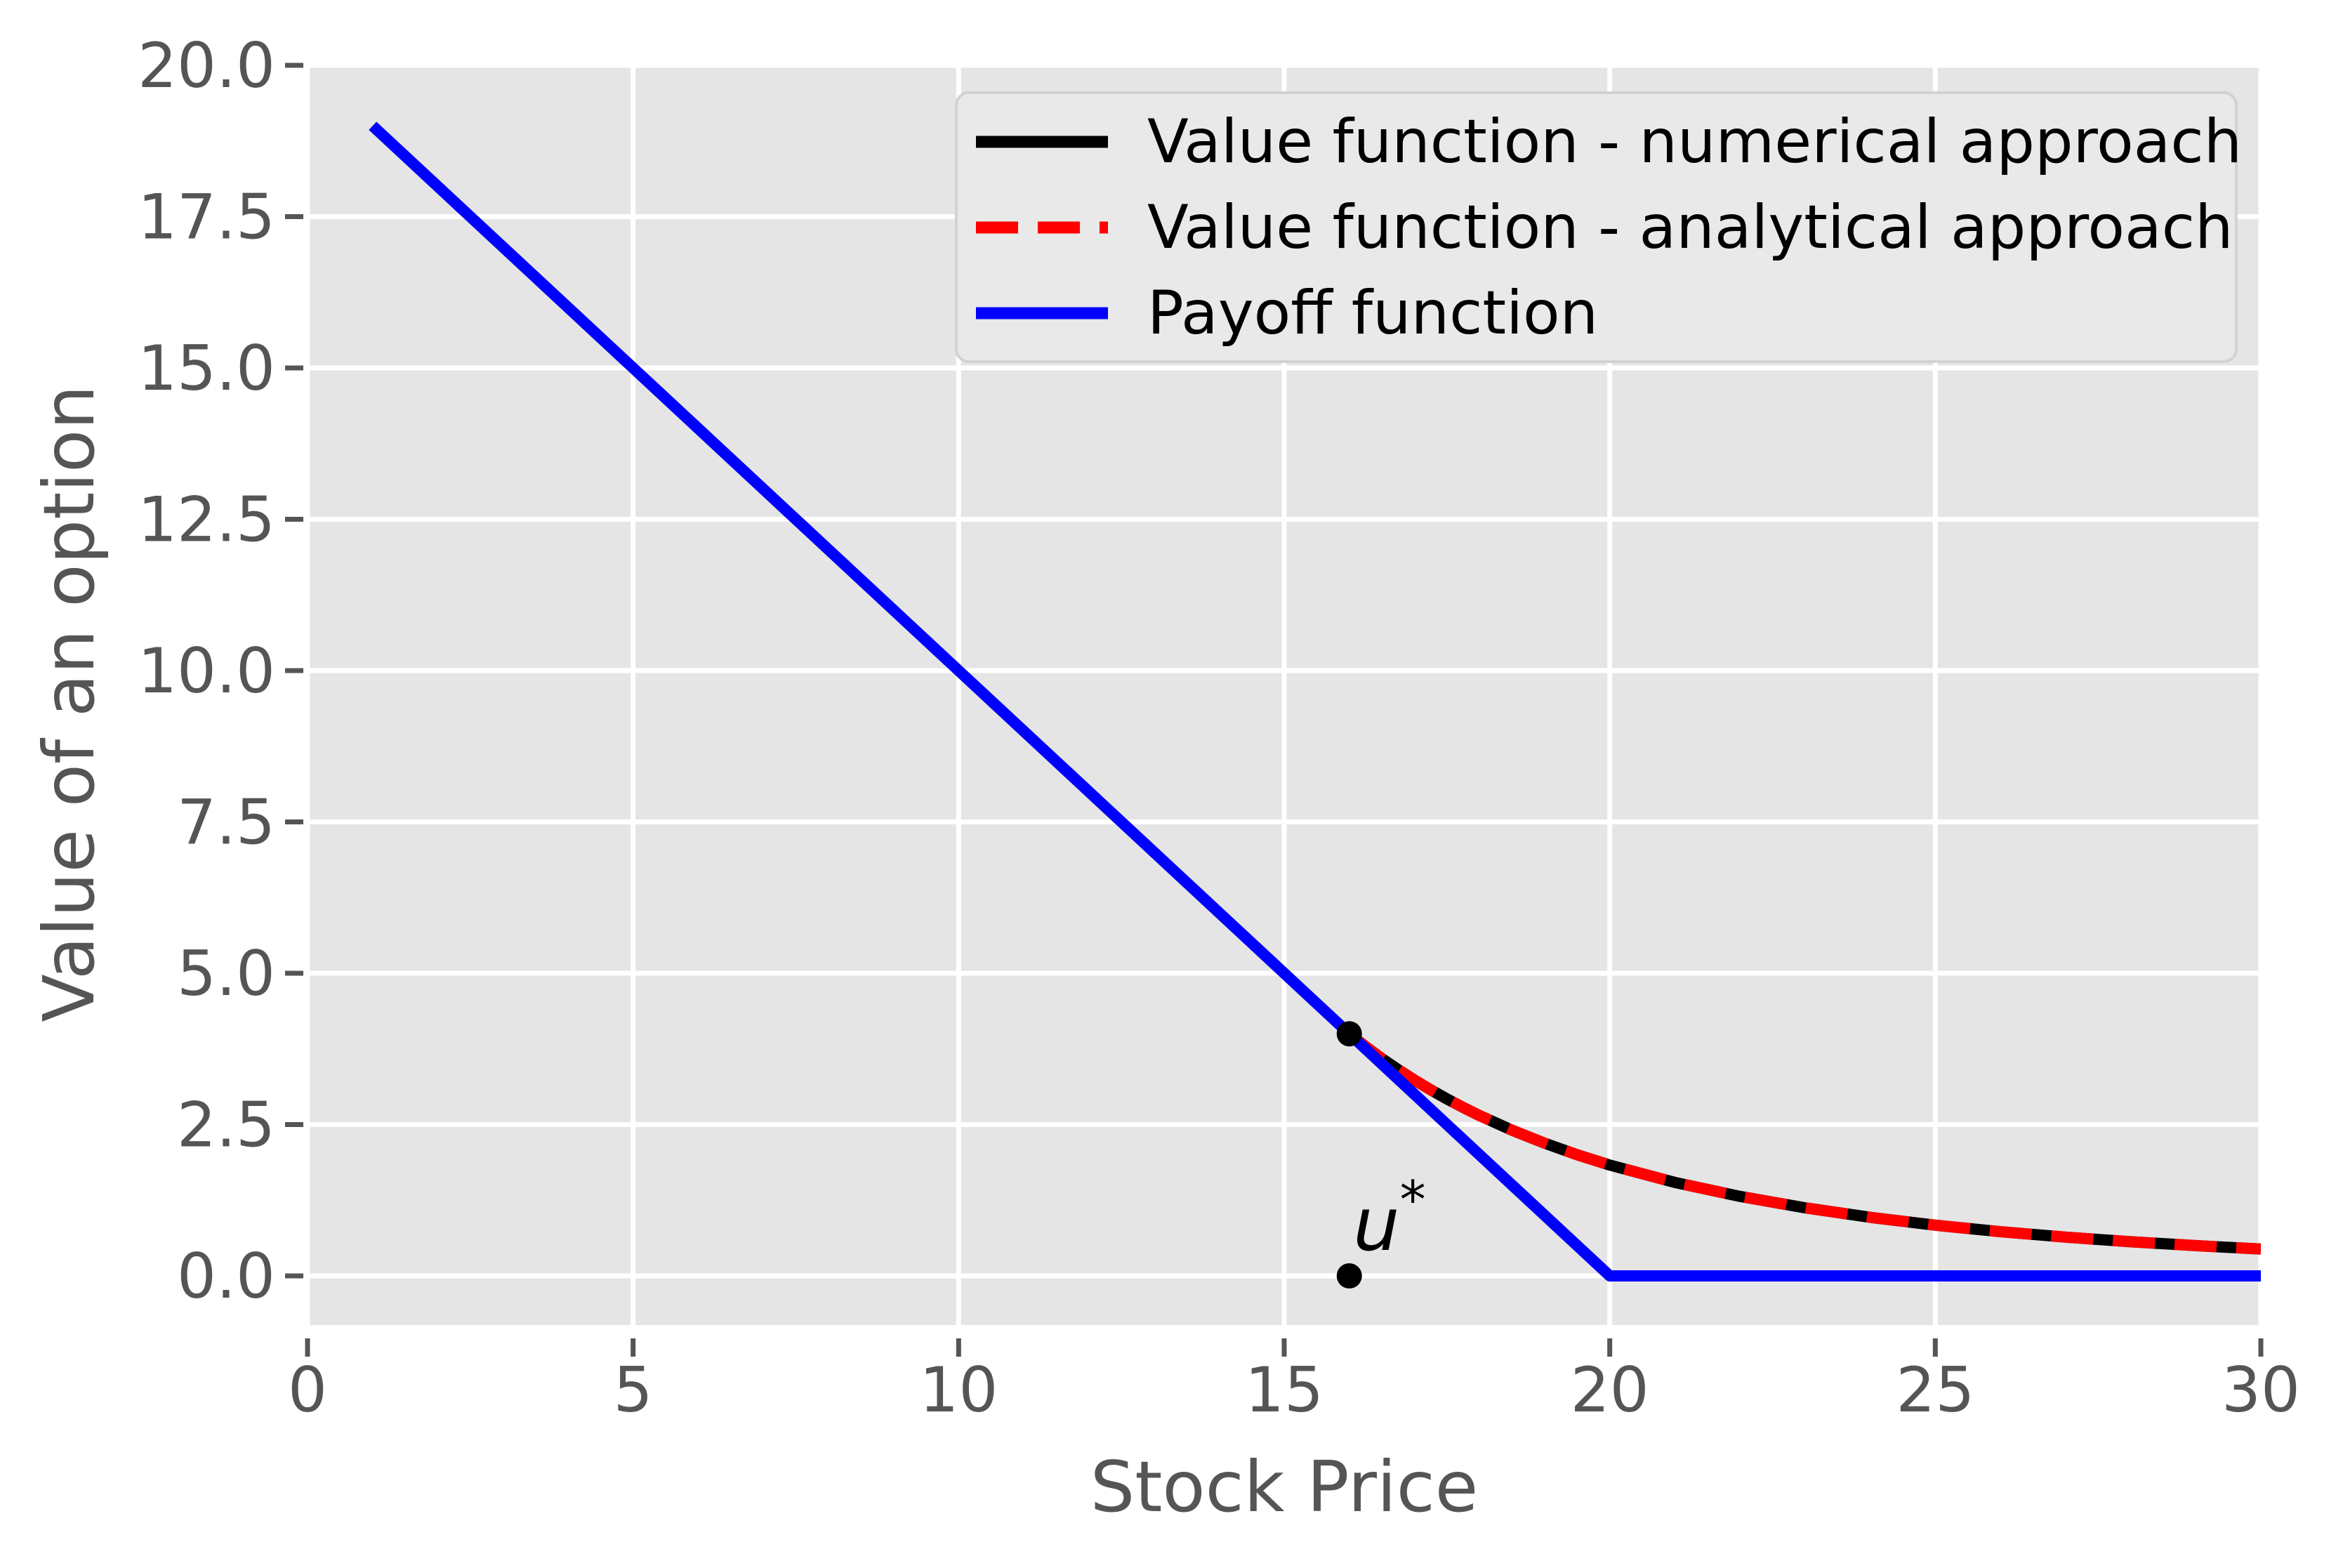 This screenshot has height=1568, width=2343. What do you see at coordinates (1694, 142) in the screenshot?
I see `legend-label-numerical: Value function - numerical approach` at bounding box center [1694, 142].